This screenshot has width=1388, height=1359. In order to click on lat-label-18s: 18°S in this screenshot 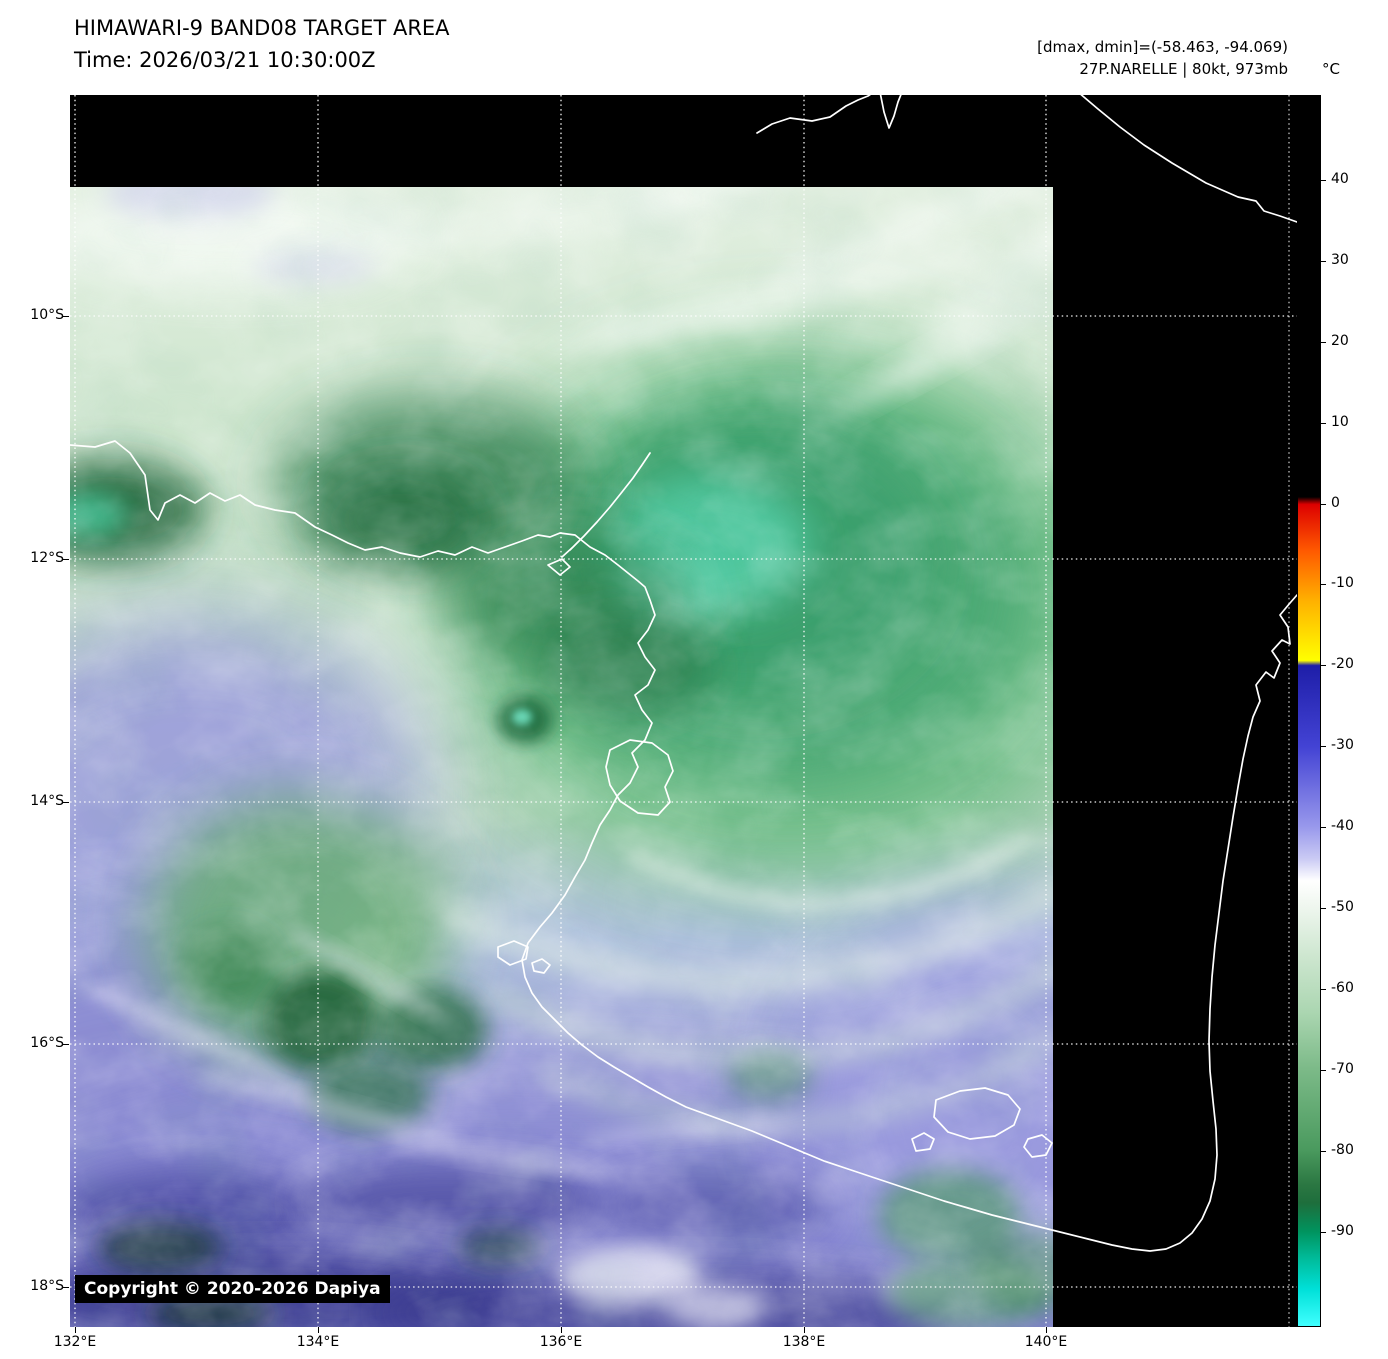, I will do `click(47, 1286)`.